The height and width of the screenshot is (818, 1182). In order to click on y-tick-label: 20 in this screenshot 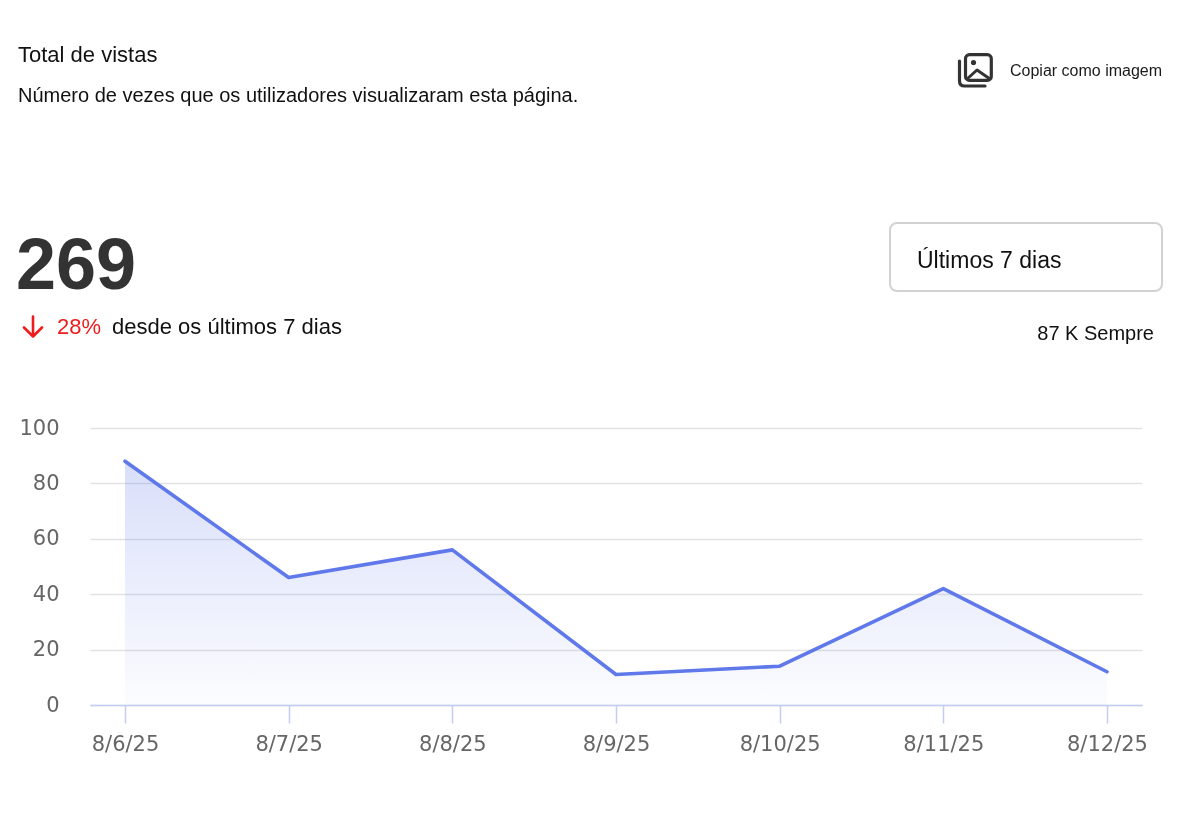, I will do `click(46, 649)`.